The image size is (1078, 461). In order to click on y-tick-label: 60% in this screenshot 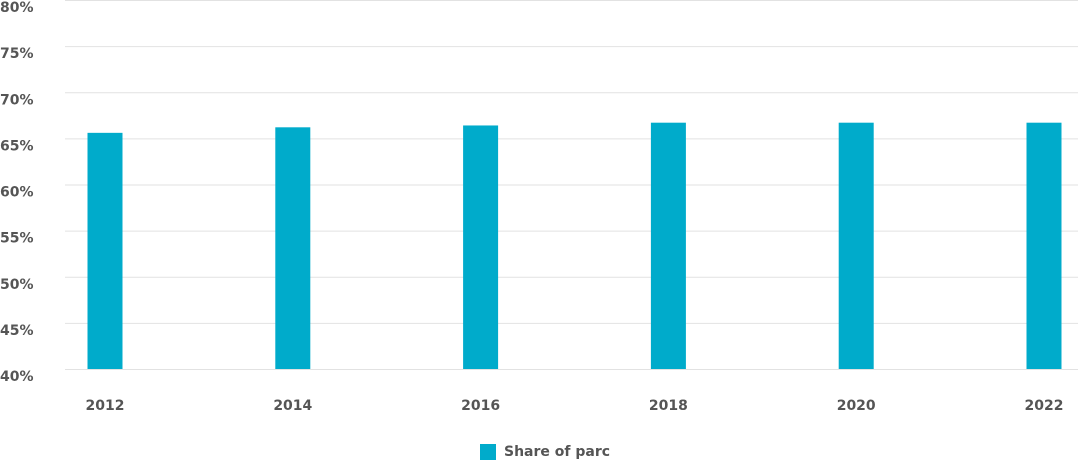, I will do `click(17, 193)`.